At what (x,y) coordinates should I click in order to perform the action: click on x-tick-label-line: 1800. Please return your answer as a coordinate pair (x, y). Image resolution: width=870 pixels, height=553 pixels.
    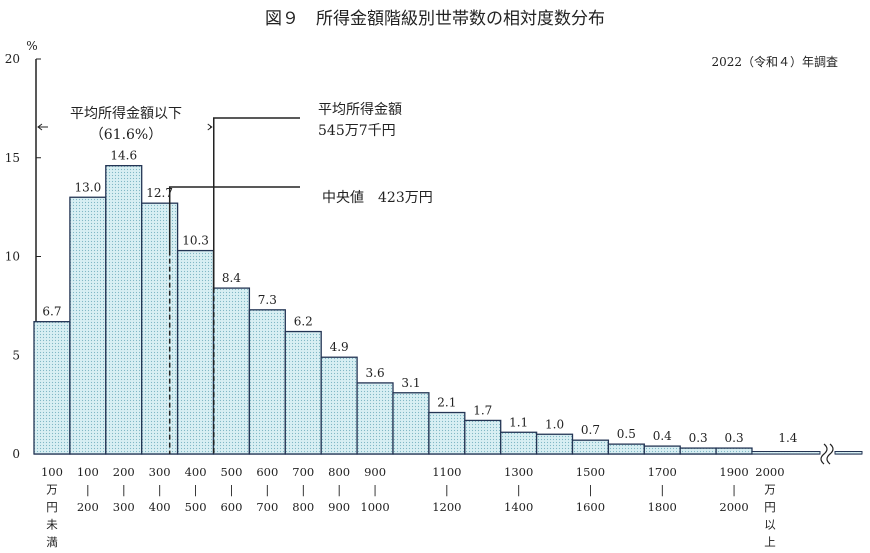
    Looking at the image, I should click on (662, 507).